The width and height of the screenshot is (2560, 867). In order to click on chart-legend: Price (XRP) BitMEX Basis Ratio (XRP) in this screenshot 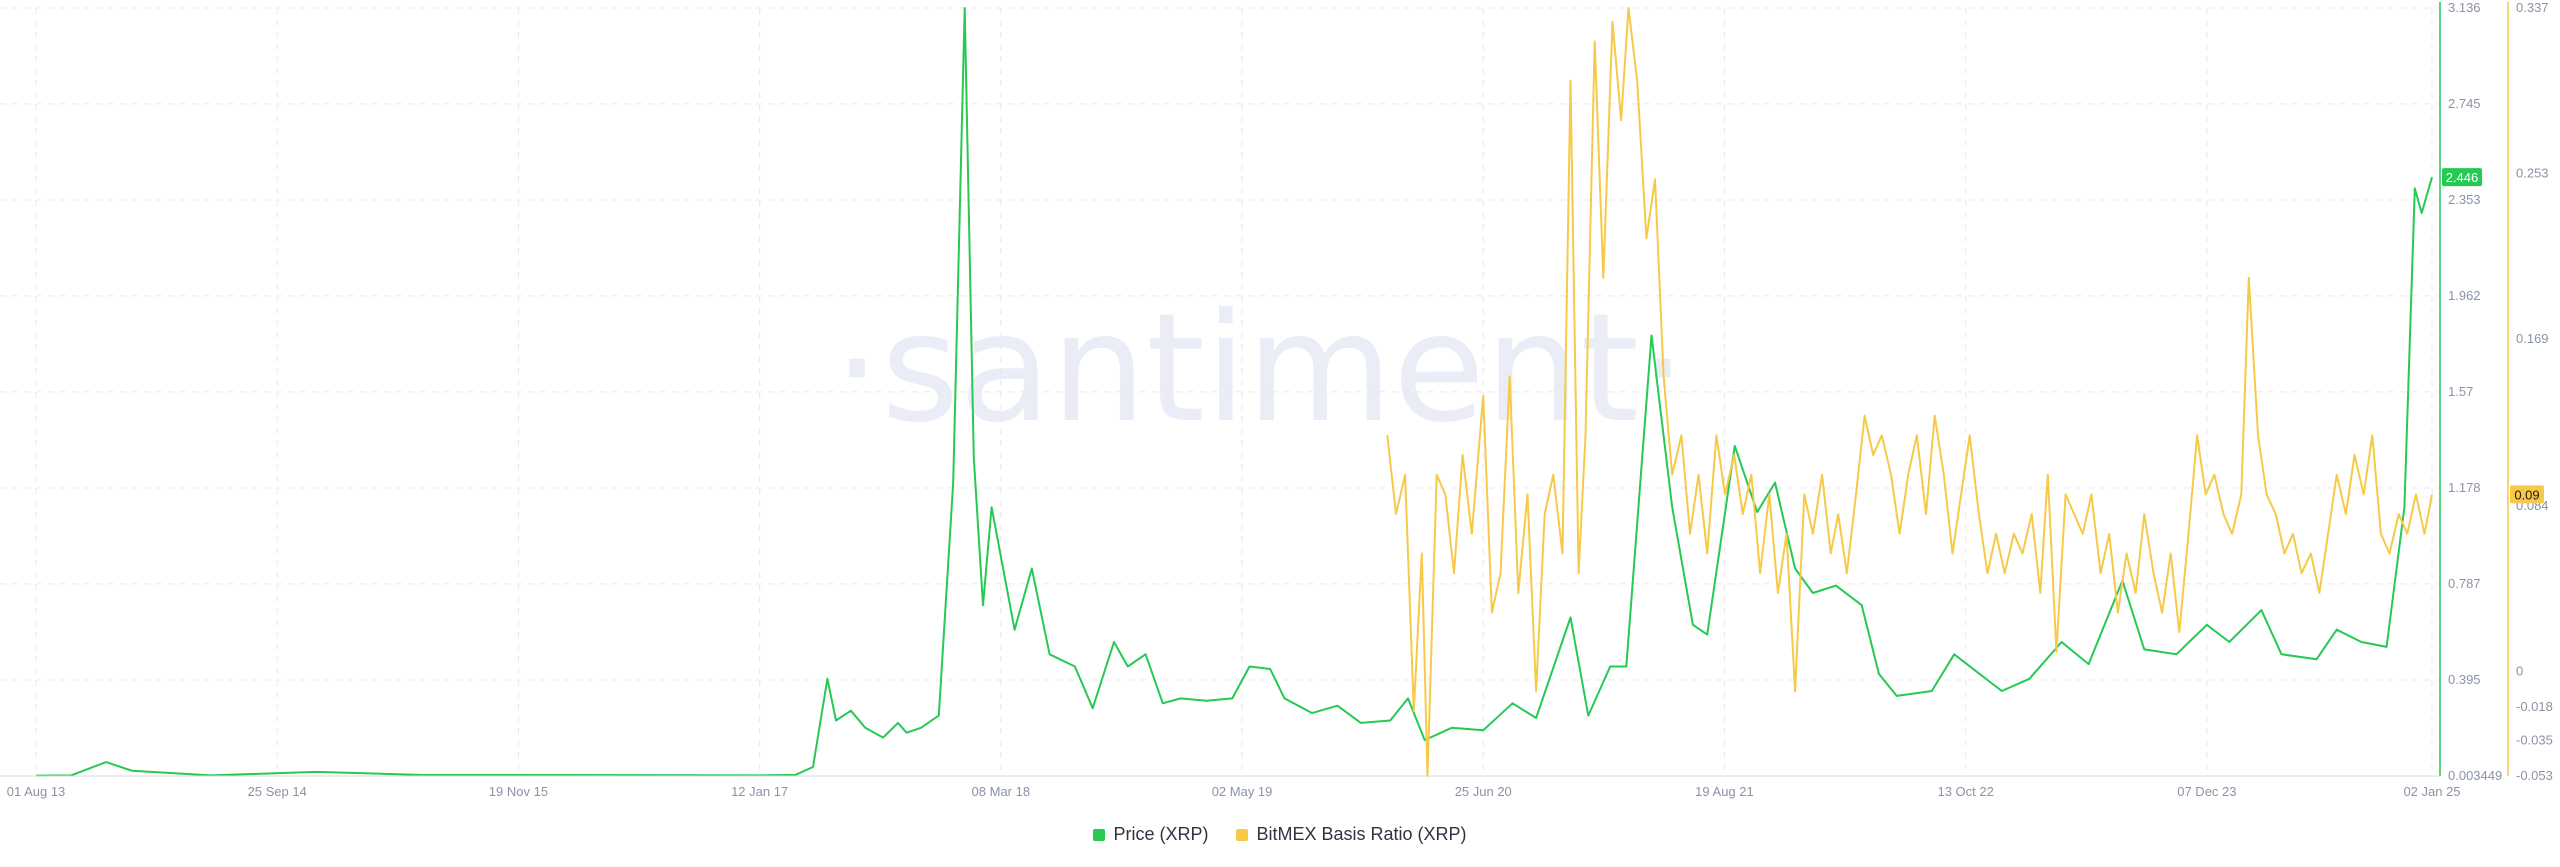, I will do `click(1280, 834)`.